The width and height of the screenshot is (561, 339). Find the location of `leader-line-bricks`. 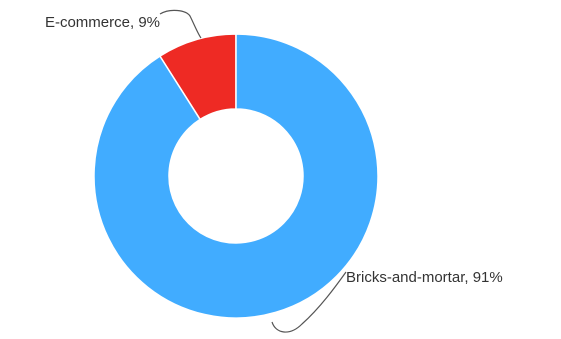

leader-line-bricks is located at coordinates (309, 302).